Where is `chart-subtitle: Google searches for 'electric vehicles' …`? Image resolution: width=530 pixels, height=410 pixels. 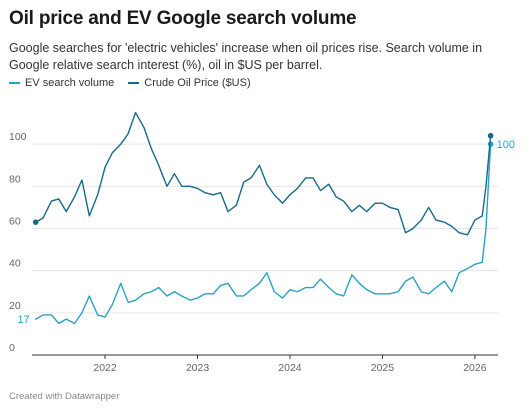 chart-subtitle: Google searches for 'electric vehicles' … is located at coordinates (246, 56).